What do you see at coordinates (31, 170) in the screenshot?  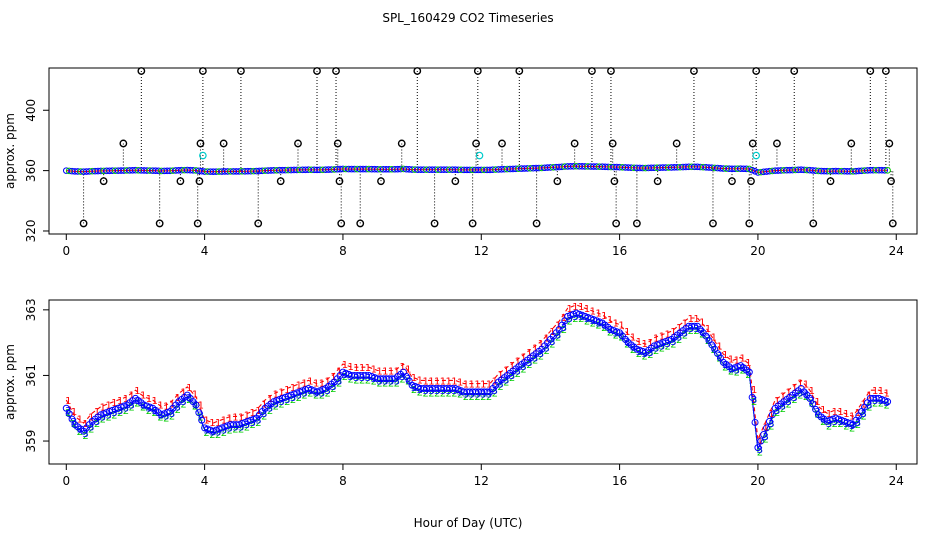 I see `top-y-tick-label: 360` at bounding box center [31, 170].